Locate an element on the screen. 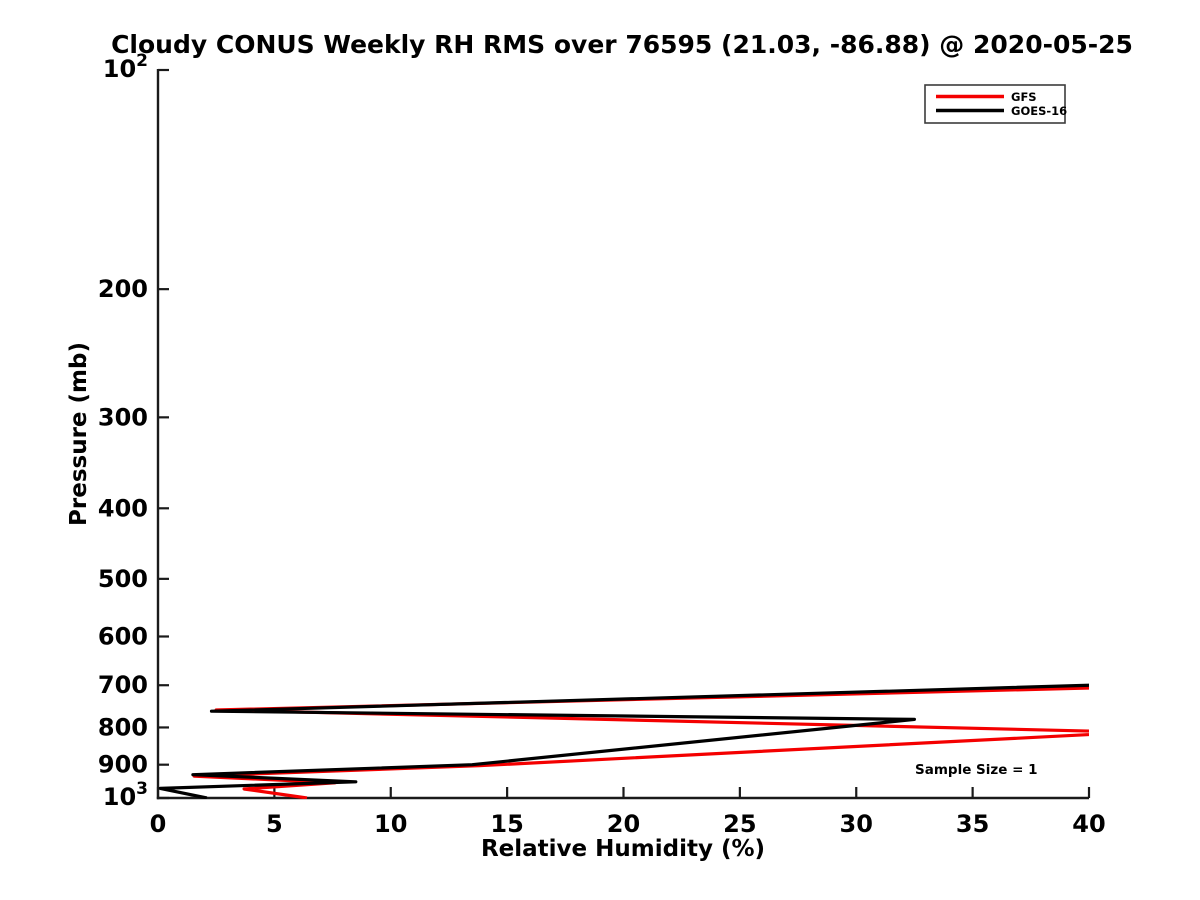  y-tick-label: 10² is located at coordinates (125, 67).